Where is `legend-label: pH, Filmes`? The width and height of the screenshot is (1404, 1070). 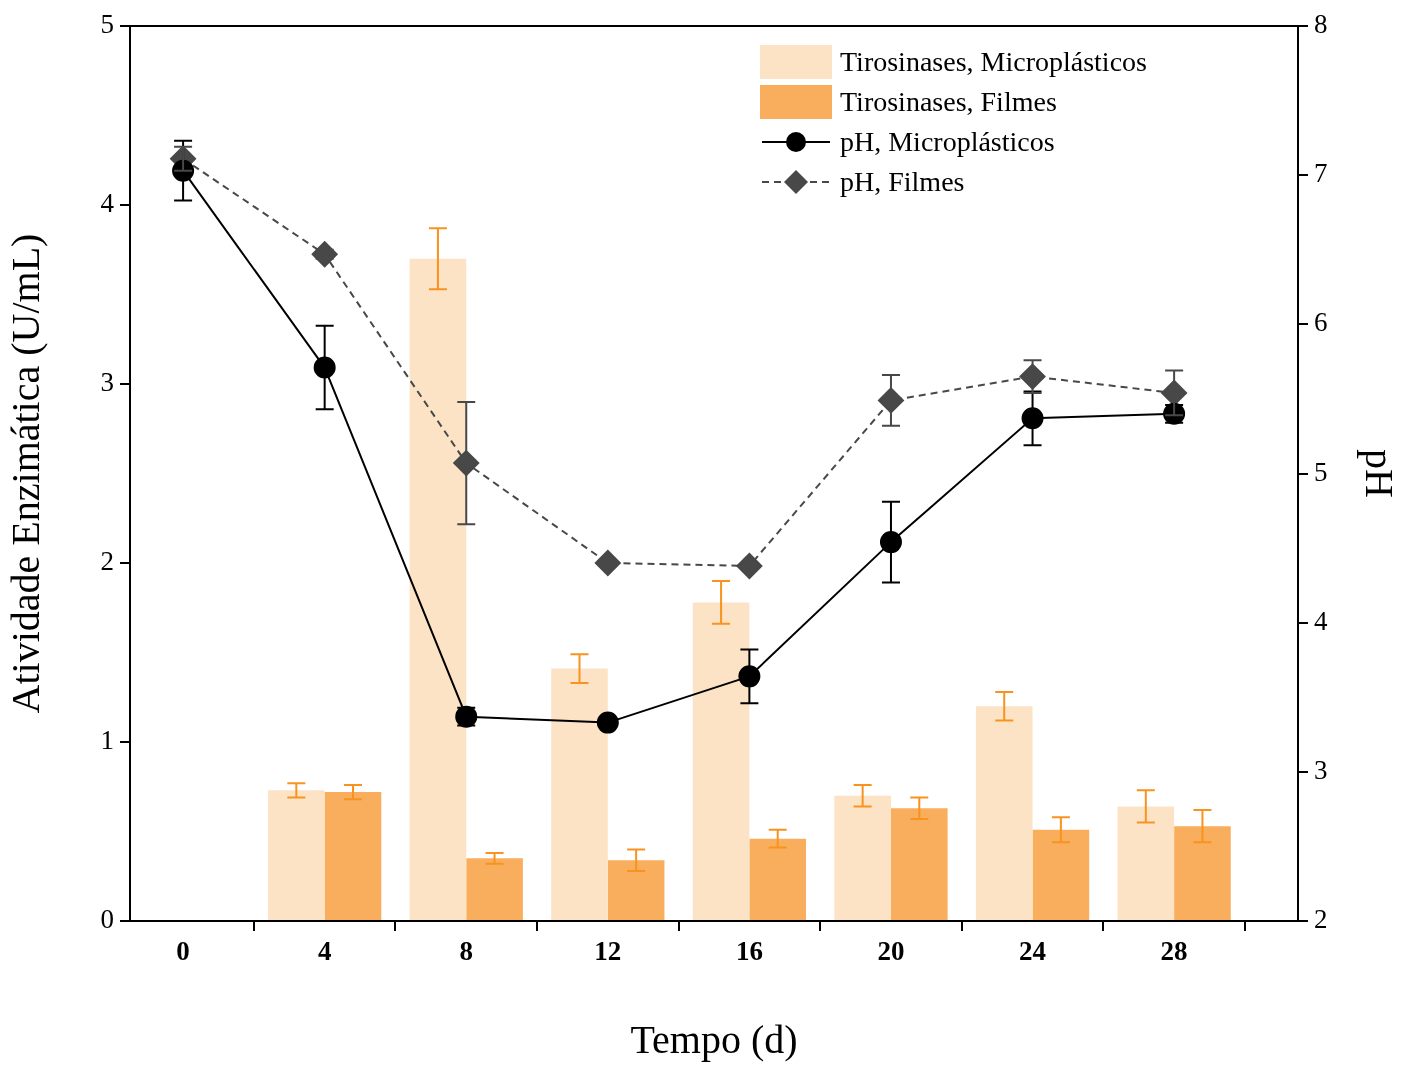 legend-label: pH, Filmes is located at coordinates (902, 182).